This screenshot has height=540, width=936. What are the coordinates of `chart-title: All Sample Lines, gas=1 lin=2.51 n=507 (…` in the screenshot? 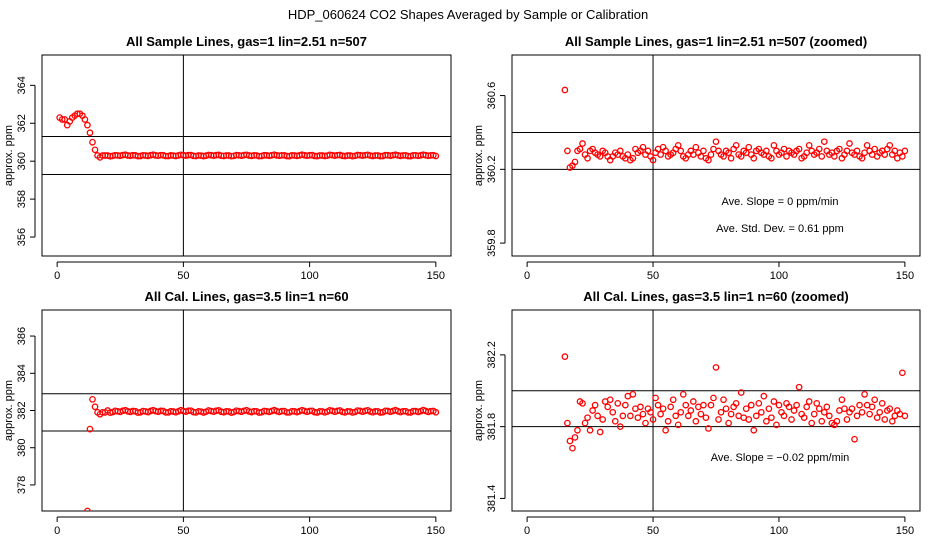 It's located at (716, 41).